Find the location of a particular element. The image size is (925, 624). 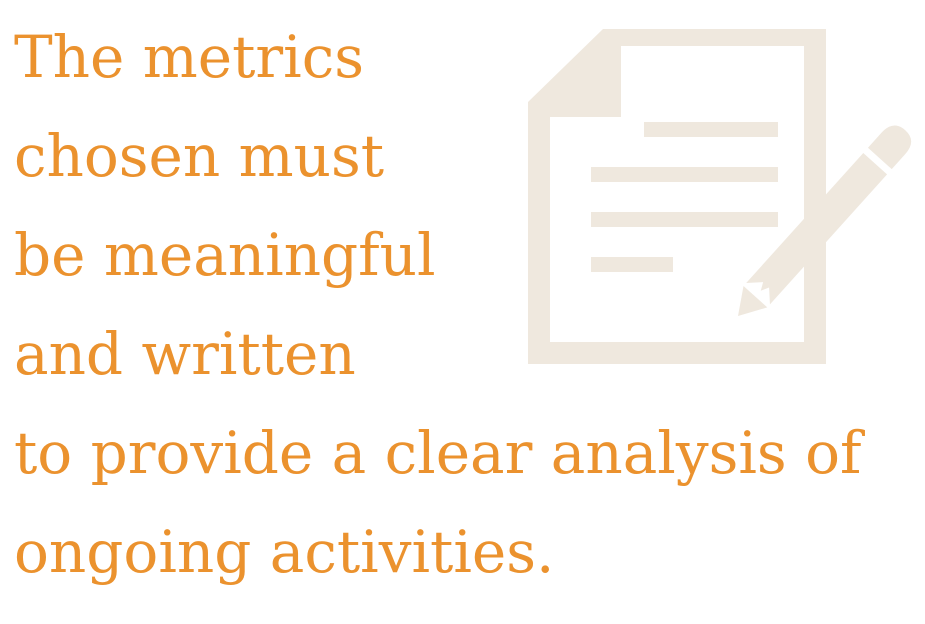

quote-line: to provide a clear analysis of is located at coordinates (438, 453).